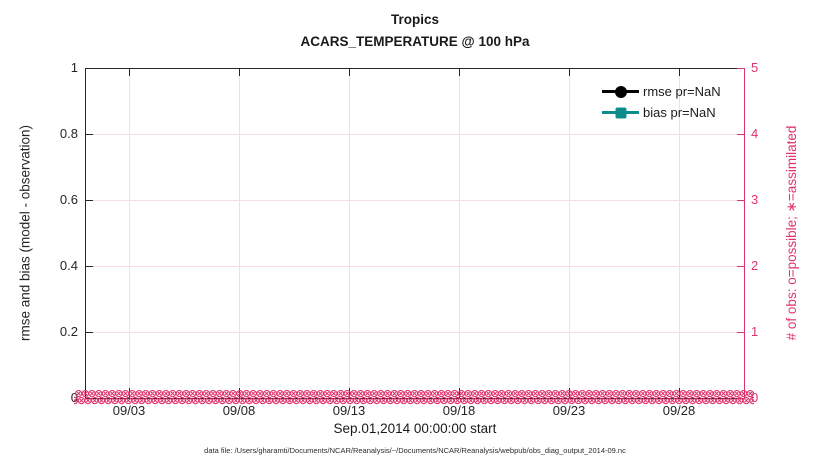 This screenshot has width=830, height=470. Describe the element at coordinates (459, 410) in the screenshot. I see `x-tick-label: 09/18` at that location.